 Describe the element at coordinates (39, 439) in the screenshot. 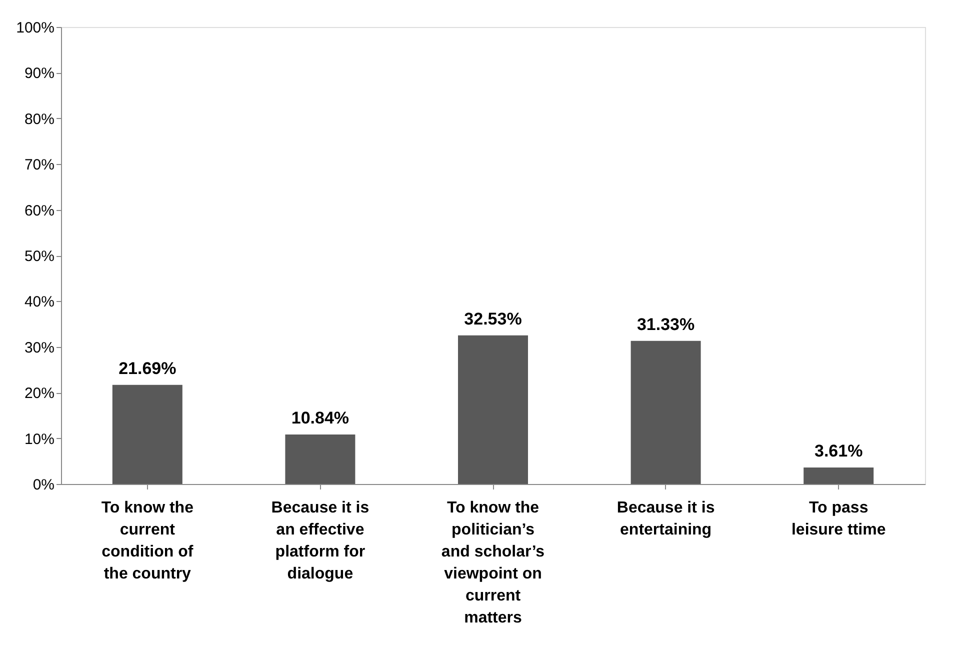

I see `y-tick-label: 10%` at that location.